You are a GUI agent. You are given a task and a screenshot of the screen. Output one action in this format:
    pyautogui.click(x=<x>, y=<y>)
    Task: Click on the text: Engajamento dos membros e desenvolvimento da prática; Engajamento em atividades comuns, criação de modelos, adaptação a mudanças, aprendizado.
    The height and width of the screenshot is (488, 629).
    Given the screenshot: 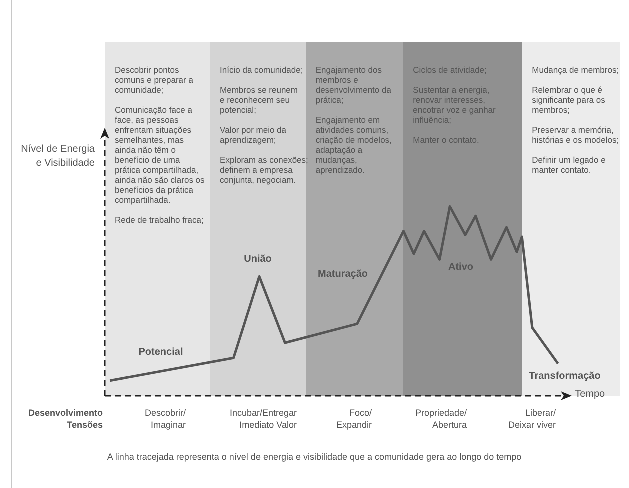 What is the action you would take?
    pyautogui.click(x=354, y=120)
    